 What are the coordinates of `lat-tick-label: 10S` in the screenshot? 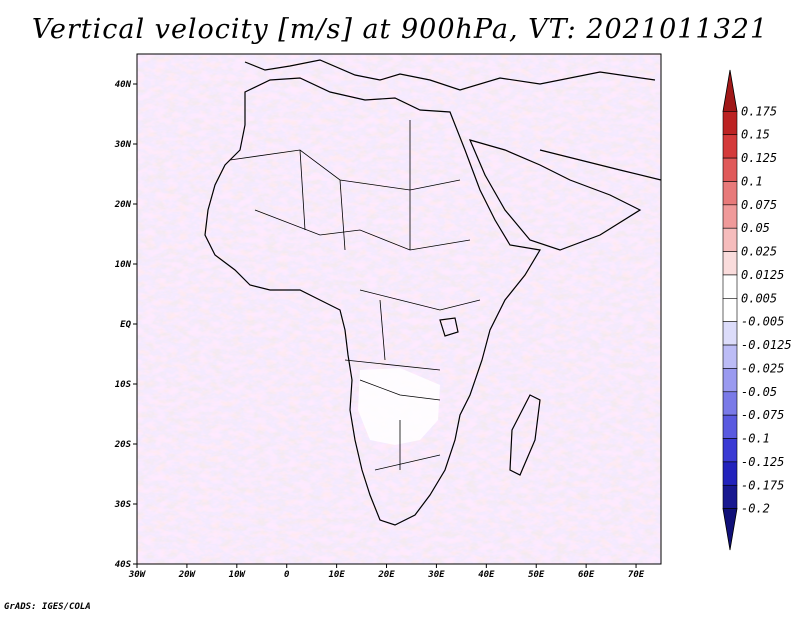 It's located at (123, 385).